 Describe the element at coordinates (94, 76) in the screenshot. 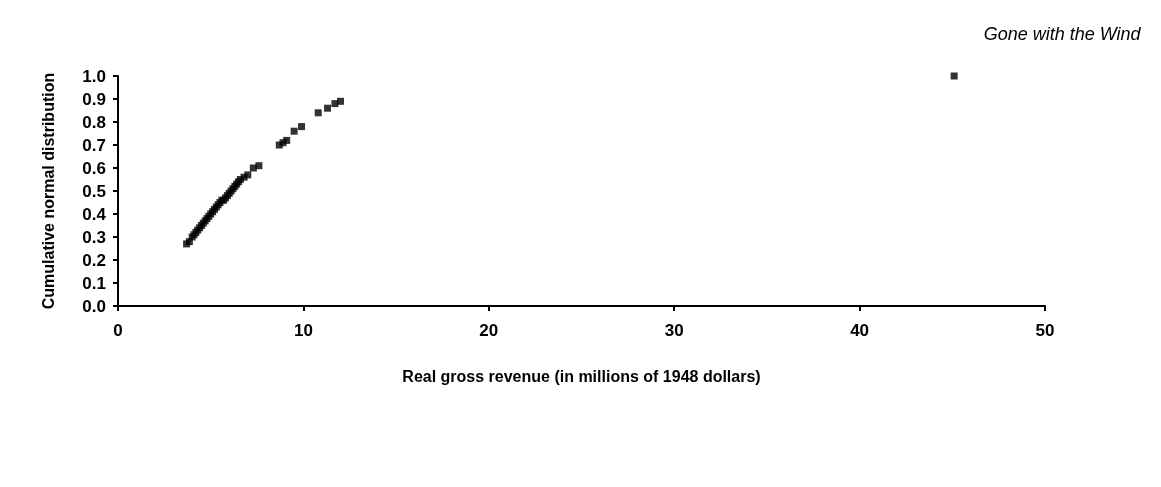

I see `y-tick-label: 1.0` at that location.